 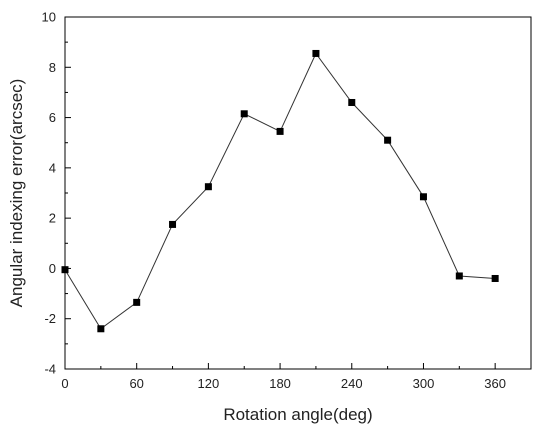 I want to click on y-tick-label: -4, so click(x=50, y=369).